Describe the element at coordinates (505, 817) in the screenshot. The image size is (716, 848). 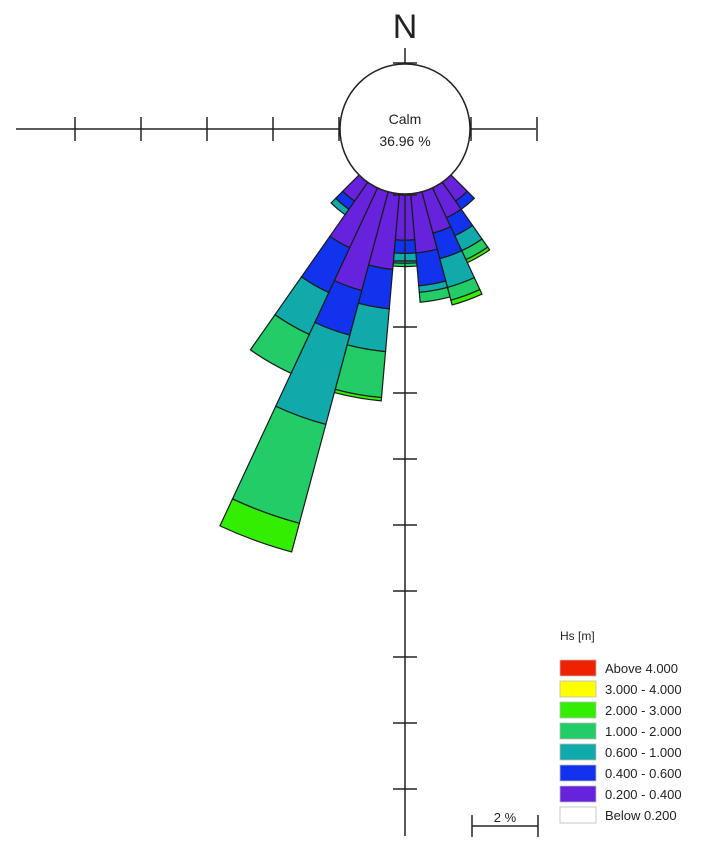
I see `scale-bar-label: 2 %` at that location.